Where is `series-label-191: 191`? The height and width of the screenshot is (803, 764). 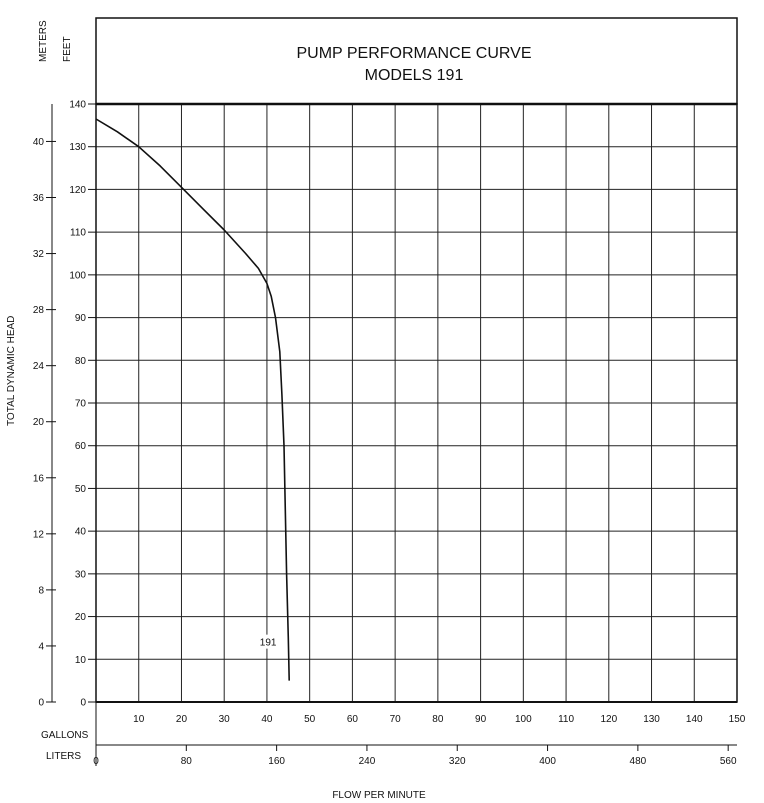 series-label-191: 191 is located at coordinates (268, 643).